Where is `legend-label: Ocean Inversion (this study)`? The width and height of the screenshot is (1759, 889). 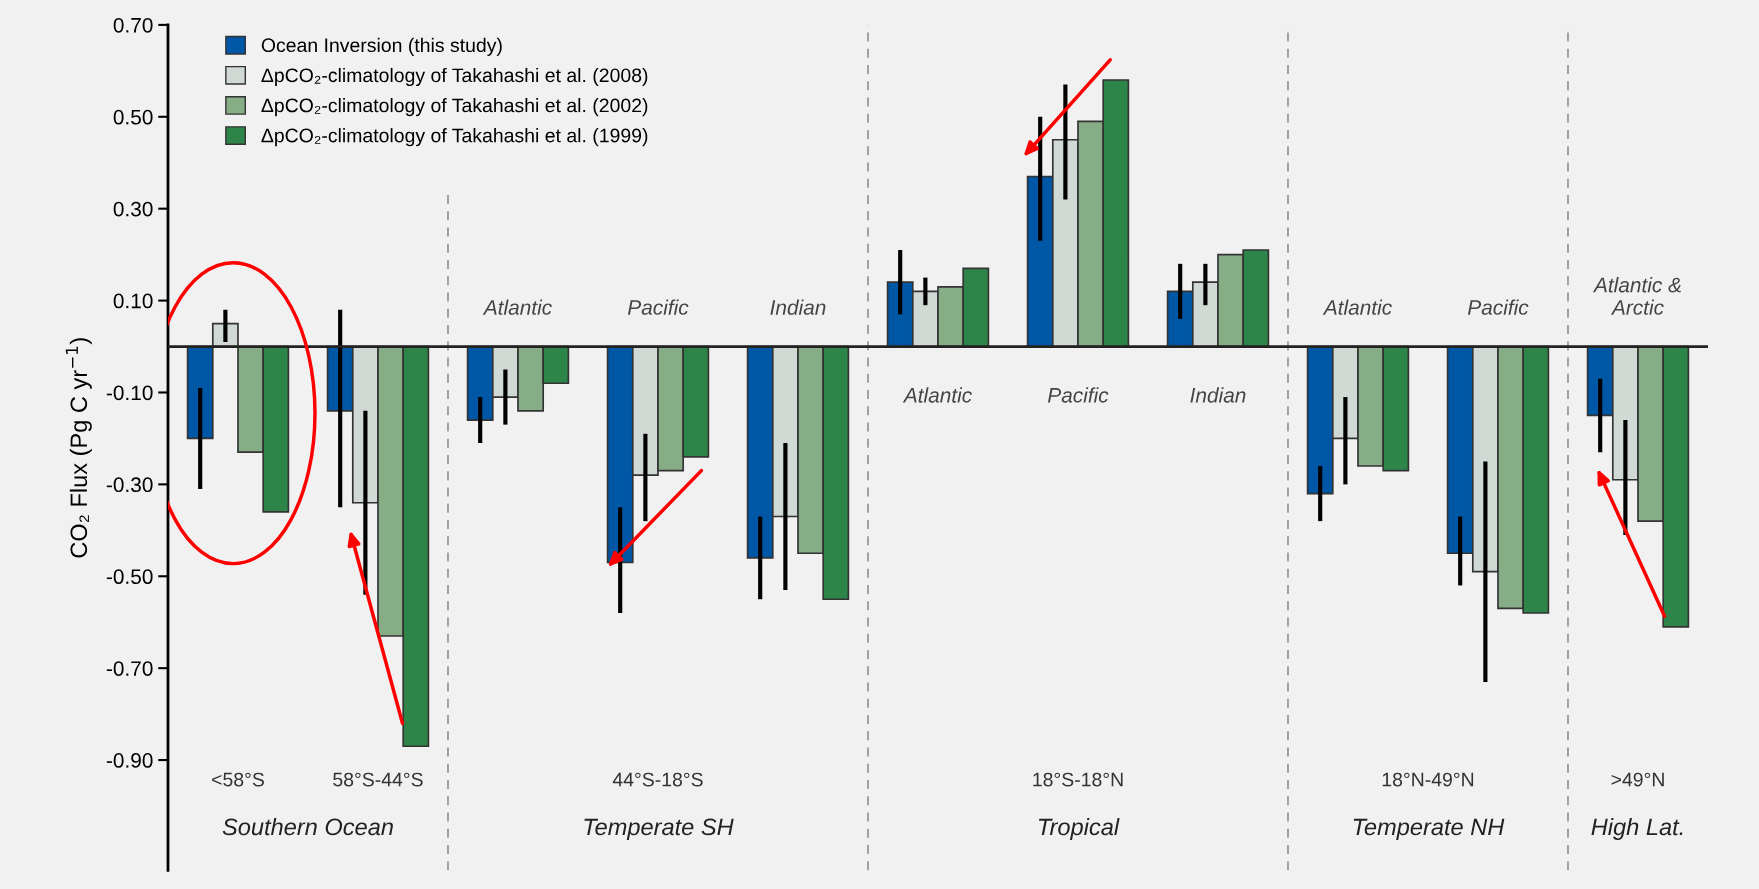
legend-label: Ocean Inversion (this study) is located at coordinates (381, 46).